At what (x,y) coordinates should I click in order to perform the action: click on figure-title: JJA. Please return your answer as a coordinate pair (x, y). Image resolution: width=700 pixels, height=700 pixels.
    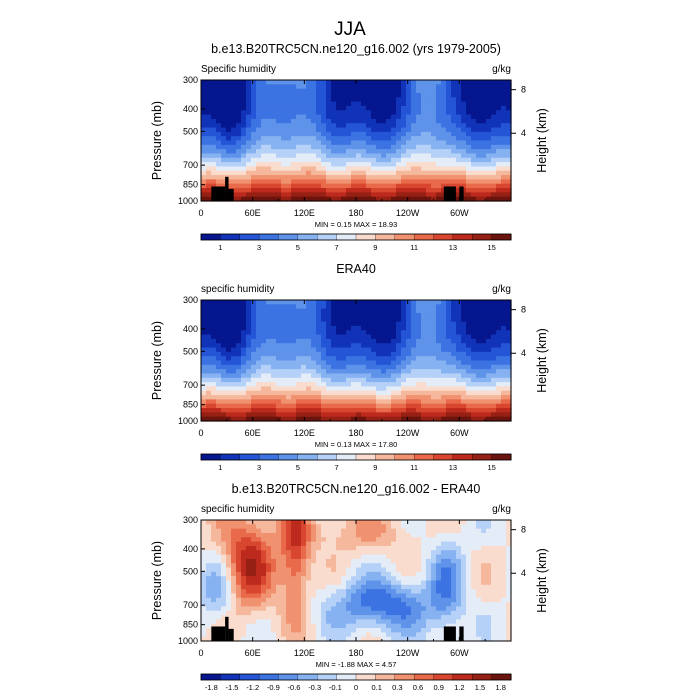
    Looking at the image, I should click on (350, 29).